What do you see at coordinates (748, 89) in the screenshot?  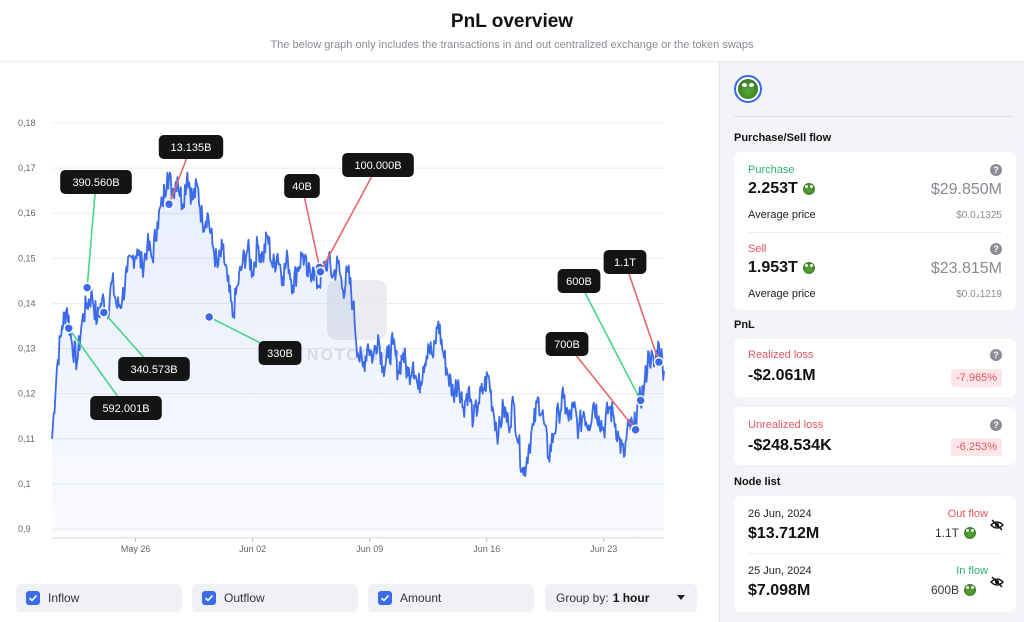 I see `token-avatar` at bounding box center [748, 89].